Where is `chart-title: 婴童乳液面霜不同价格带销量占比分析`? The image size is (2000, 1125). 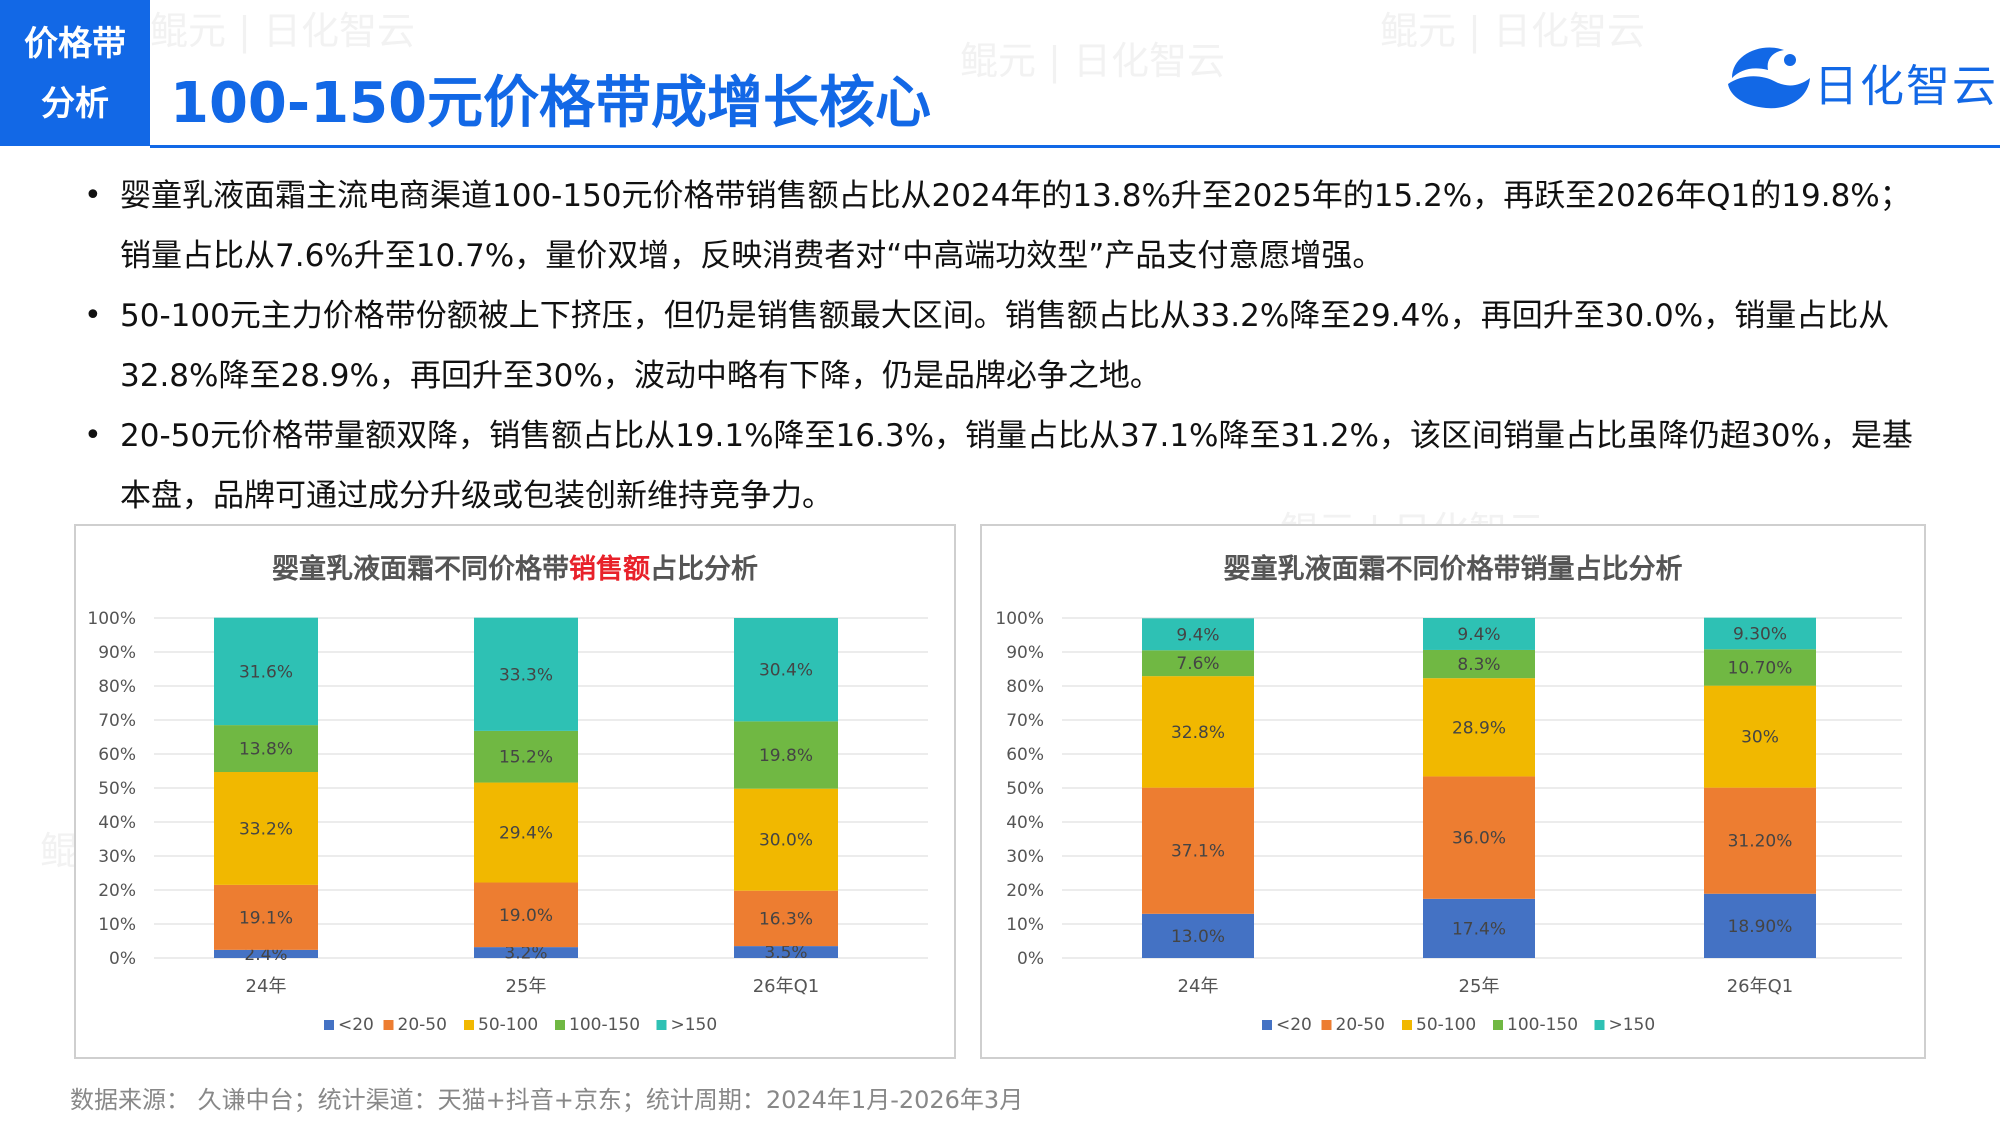 chart-title: 婴童乳液面霜不同价格带销量占比分析 is located at coordinates (1453, 569).